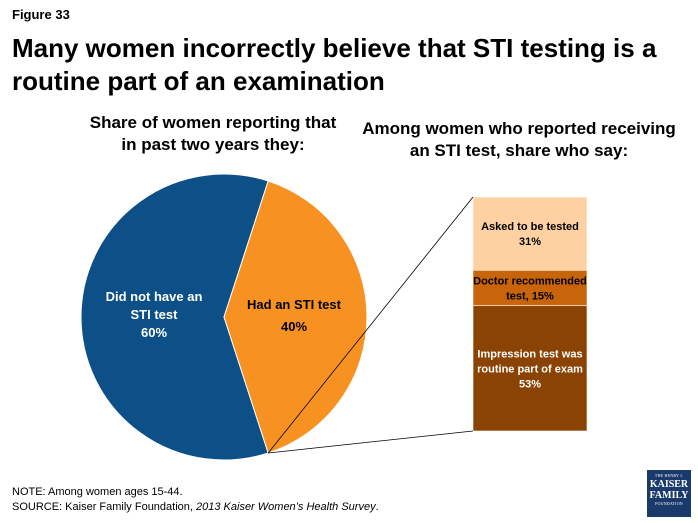  I want to click on bar-segment-routine, so click(530, 368).